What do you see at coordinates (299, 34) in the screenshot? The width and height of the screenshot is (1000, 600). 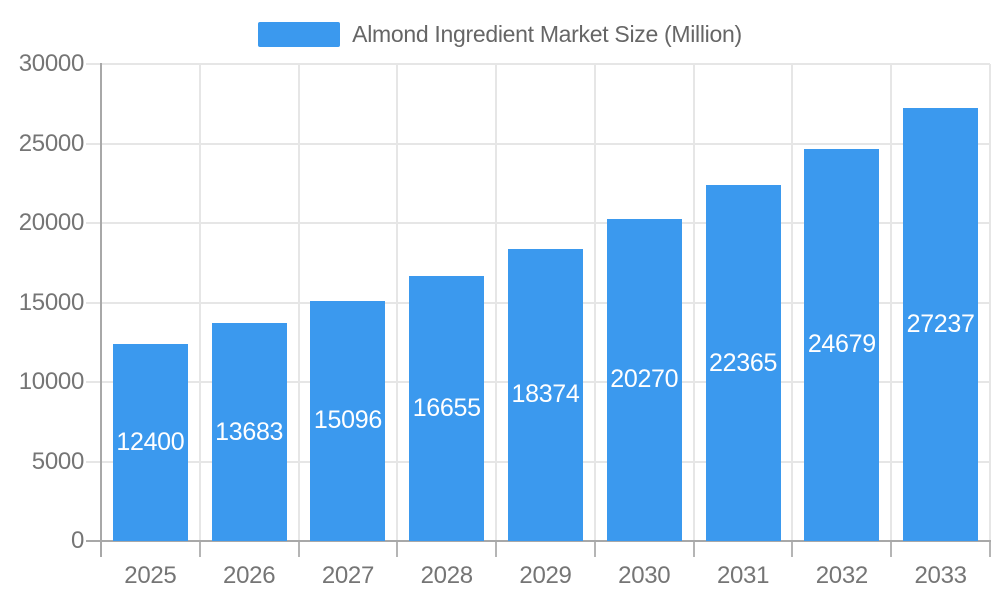 I see `legend-swatch-icon` at bounding box center [299, 34].